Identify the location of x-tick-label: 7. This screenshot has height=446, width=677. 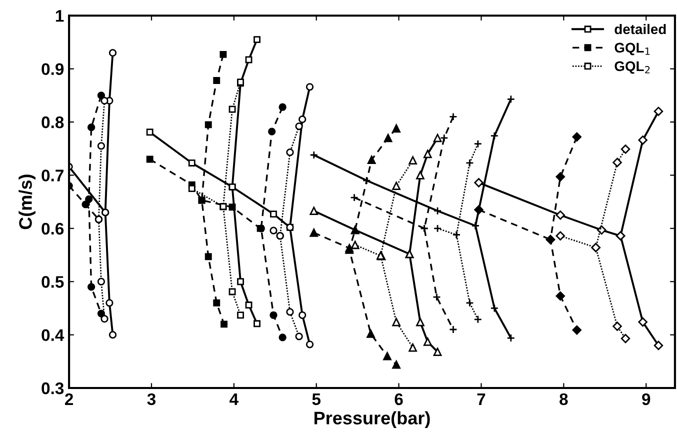
(481, 399).